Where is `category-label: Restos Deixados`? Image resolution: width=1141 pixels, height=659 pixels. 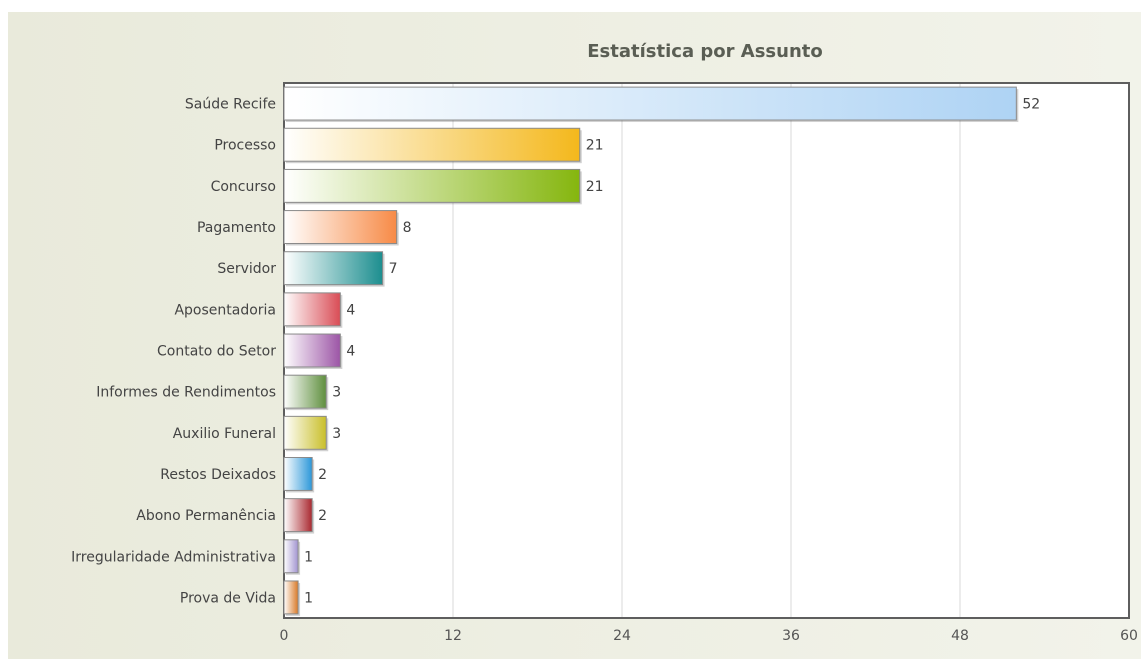 category-label: Restos Deixados is located at coordinates (218, 475).